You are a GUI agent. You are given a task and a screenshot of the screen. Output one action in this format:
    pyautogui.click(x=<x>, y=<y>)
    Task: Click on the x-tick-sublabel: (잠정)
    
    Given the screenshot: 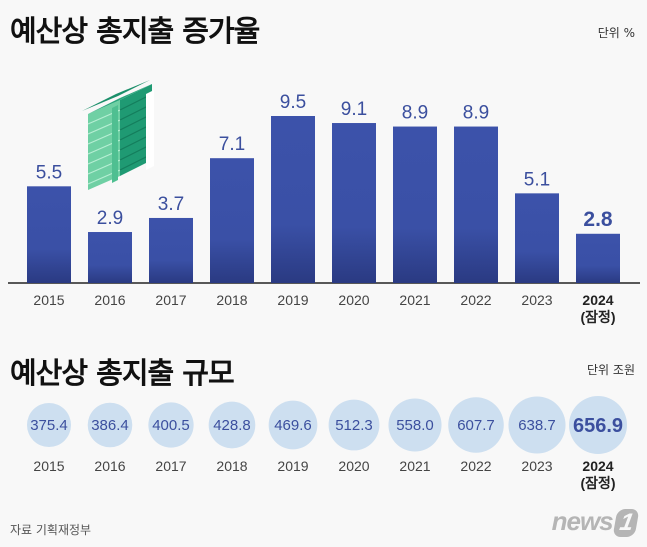 What is the action you would take?
    pyautogui.click(x=597, y=317)
    